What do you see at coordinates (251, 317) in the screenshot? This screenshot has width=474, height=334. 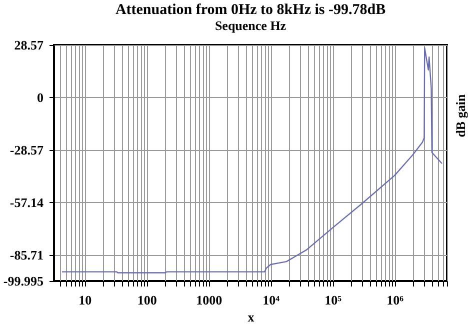 I see `x-axis-title: x` at bounding box center [251, 317].